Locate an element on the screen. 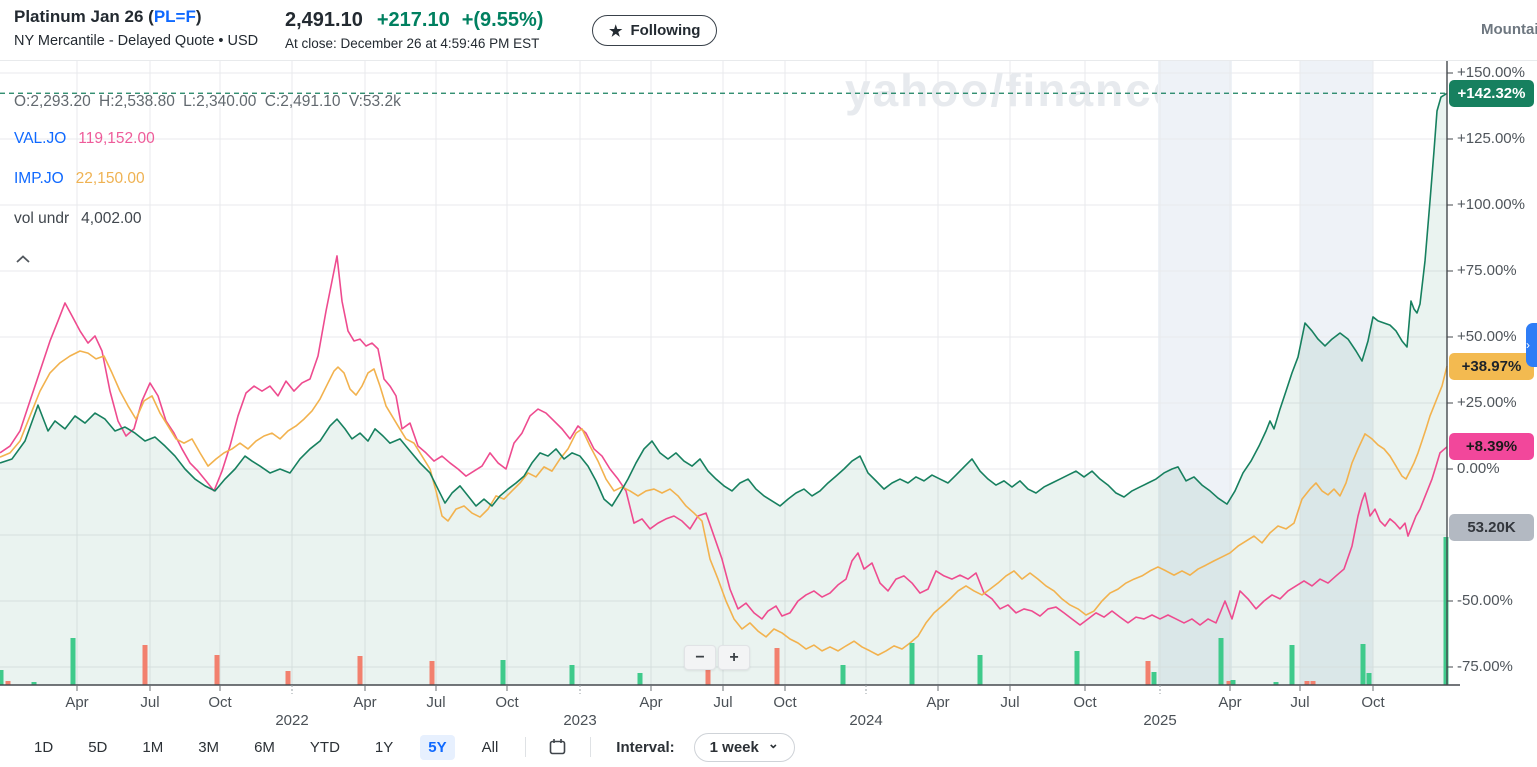  x-axis-year-label: 2023 is located at coordinates (580, 720).